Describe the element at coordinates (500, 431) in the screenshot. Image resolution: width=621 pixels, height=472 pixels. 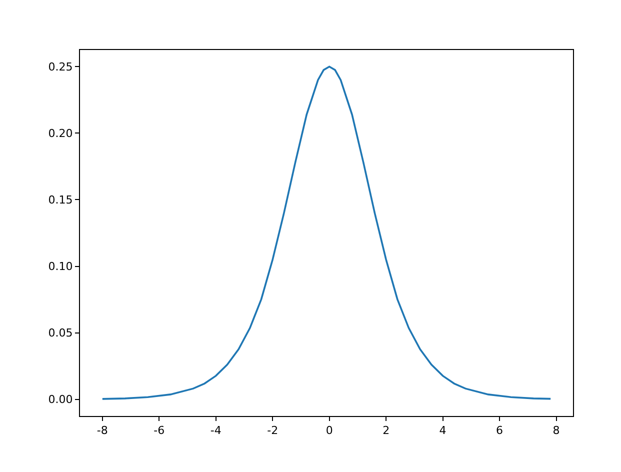
I see `x-tick-label: 6` at that location.